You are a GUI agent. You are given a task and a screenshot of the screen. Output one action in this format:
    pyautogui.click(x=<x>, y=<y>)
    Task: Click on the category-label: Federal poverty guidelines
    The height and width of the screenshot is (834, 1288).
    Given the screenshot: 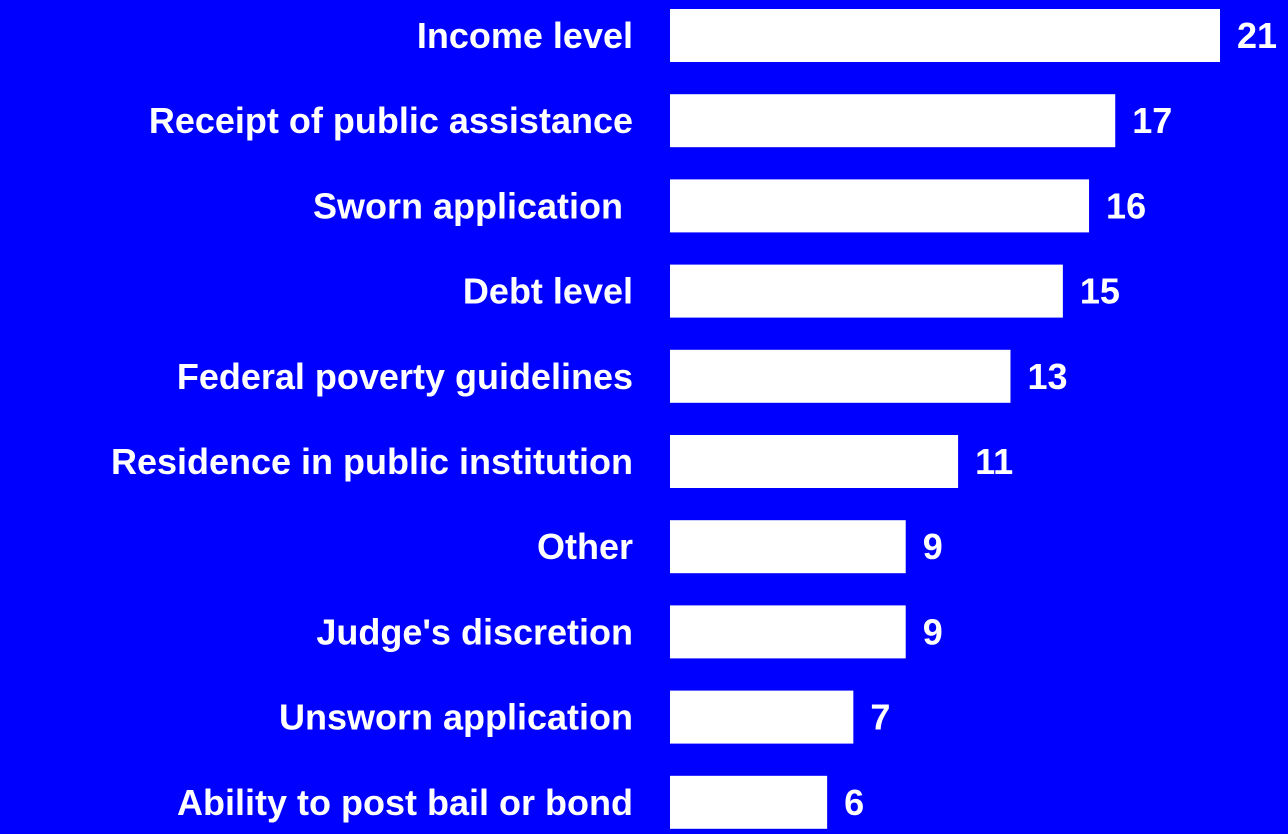 What is the action you would take?
    pyautogui.click(x=405, y=376)
    